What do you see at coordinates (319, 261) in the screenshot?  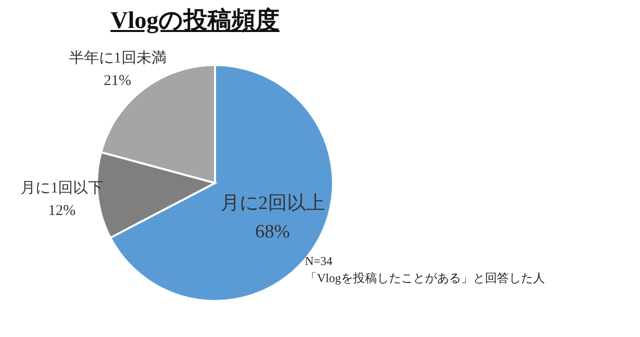 I see `text: N=34` at bounding box center [319, 261].